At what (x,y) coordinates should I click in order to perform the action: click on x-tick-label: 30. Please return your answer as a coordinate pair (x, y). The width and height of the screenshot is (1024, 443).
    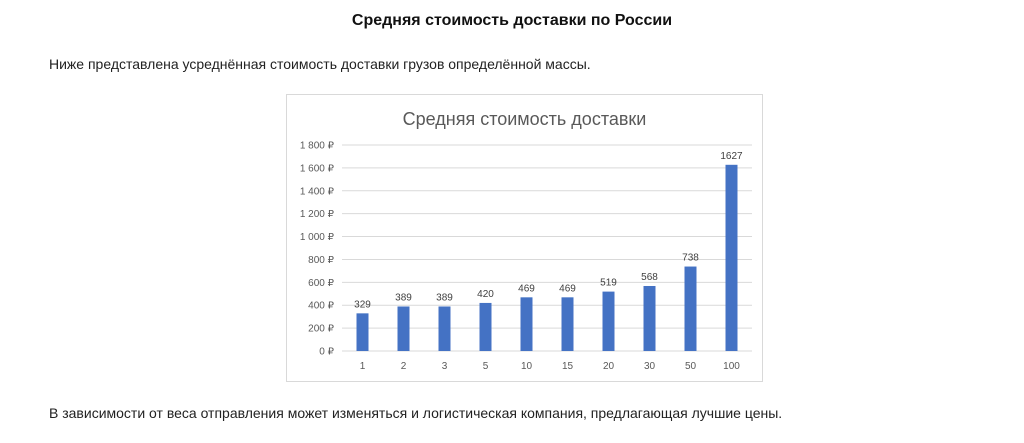
    Looking at the image, I should click on (650, 366).